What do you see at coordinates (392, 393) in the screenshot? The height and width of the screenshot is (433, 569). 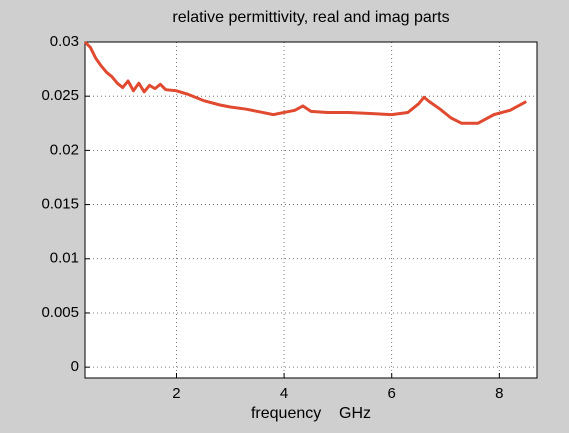 I see `x-tick-label: 6` at bounding box center [392, 393].